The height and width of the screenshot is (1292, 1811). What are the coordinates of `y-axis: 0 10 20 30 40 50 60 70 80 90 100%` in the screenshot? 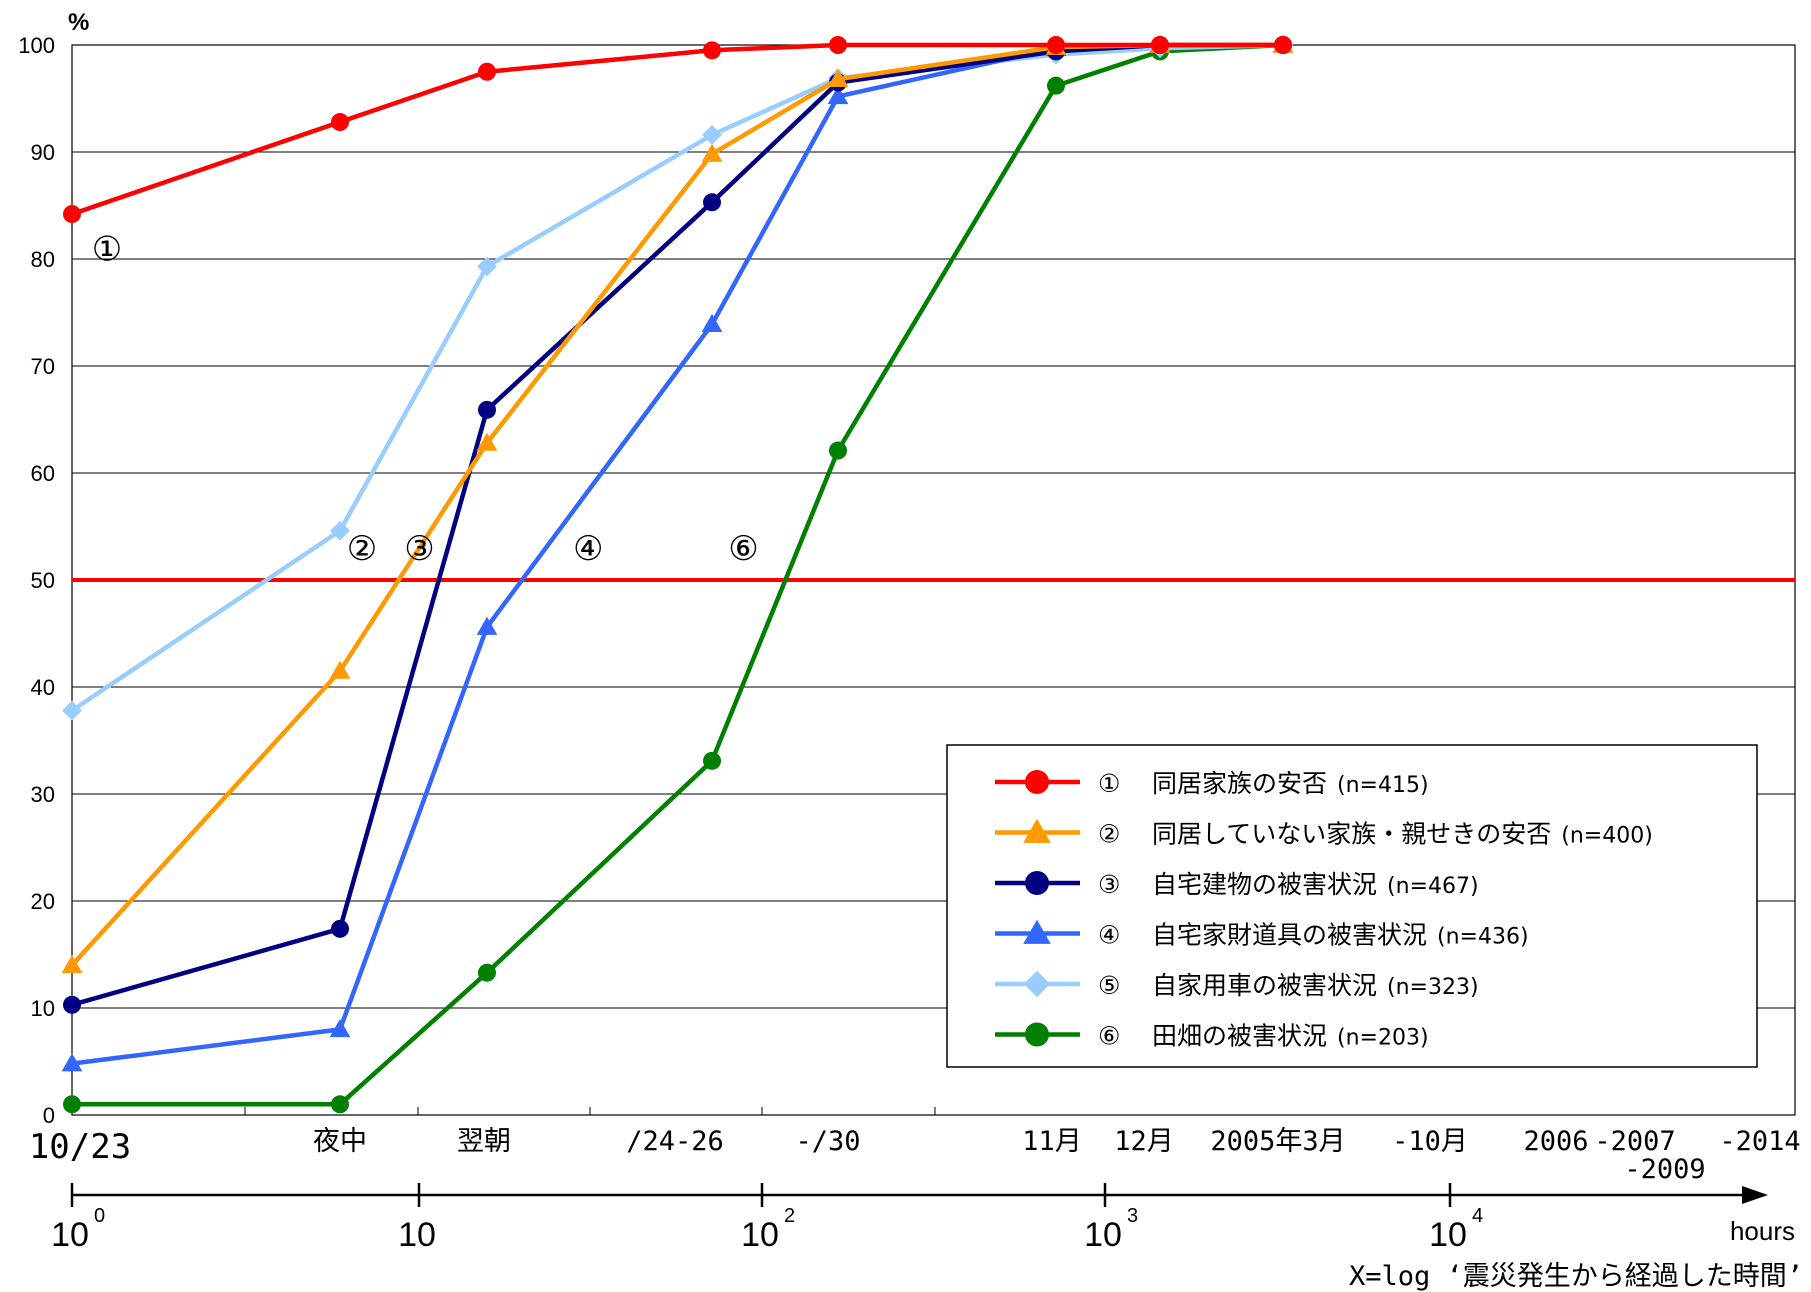 It's located at (53, 568).